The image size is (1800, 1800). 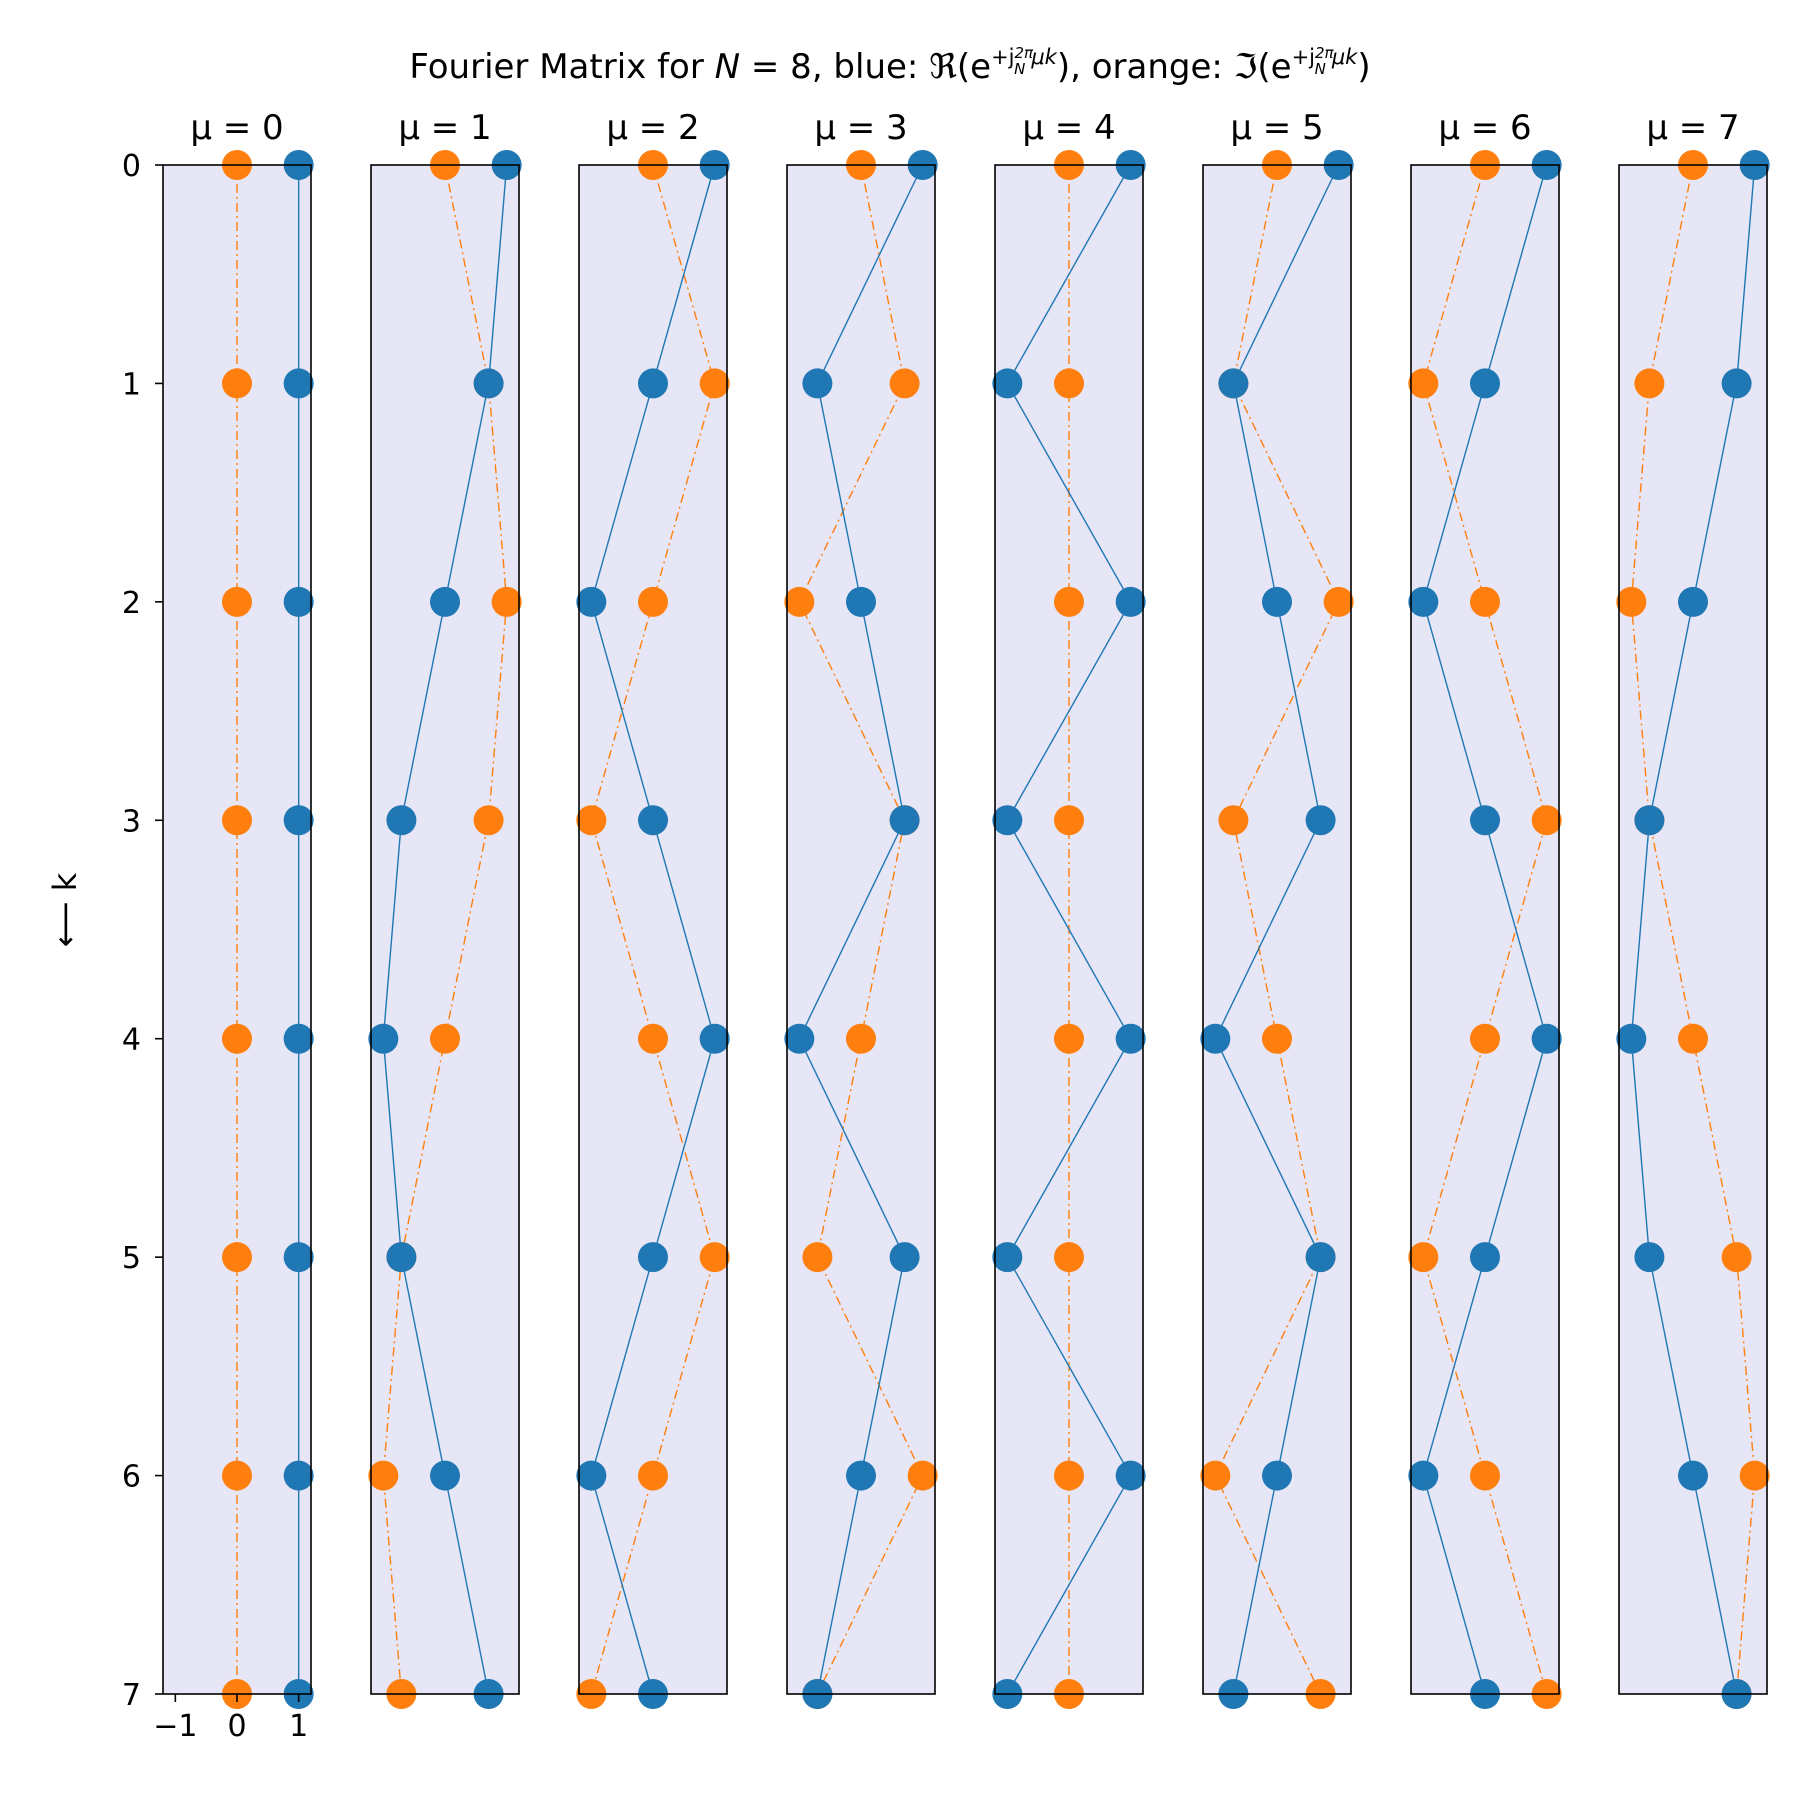 What do you see at coordinates (1320, 69) in the screenshot?
I see `title-frac-den-2: N` at bounding box center [1320, 69].